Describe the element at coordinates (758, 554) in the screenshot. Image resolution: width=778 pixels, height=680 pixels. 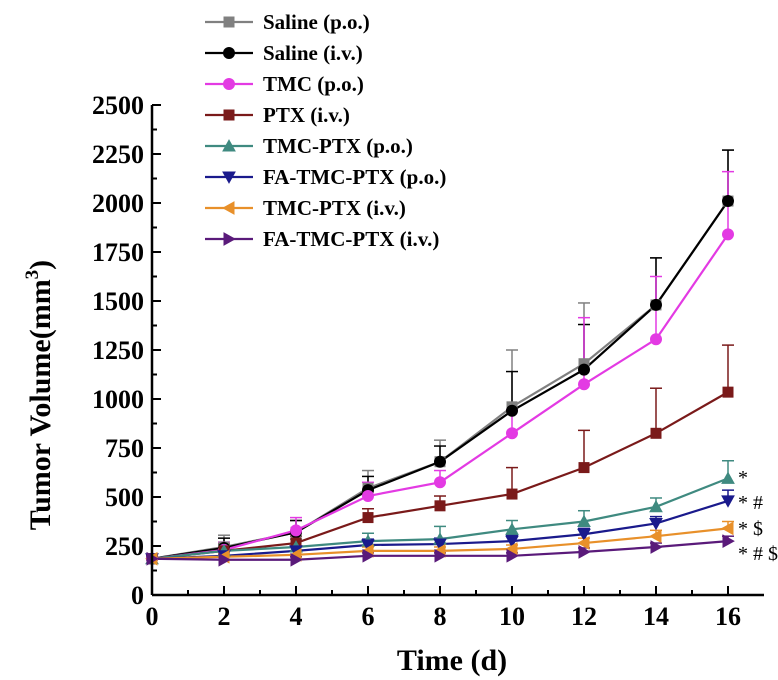
I see `significance-annotation: * # $` at that location.